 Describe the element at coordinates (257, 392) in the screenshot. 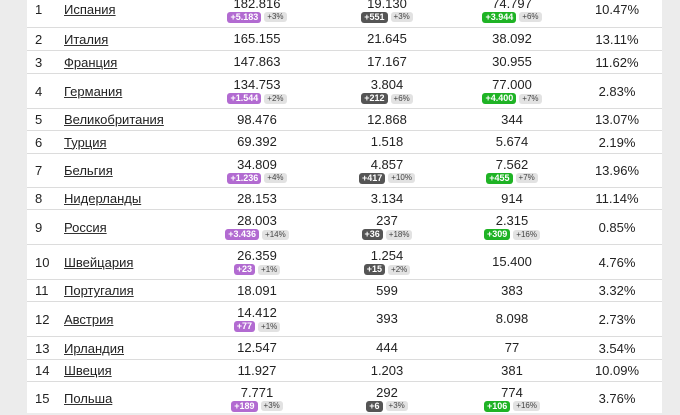

I see `cases-value: 7.771` at that location.